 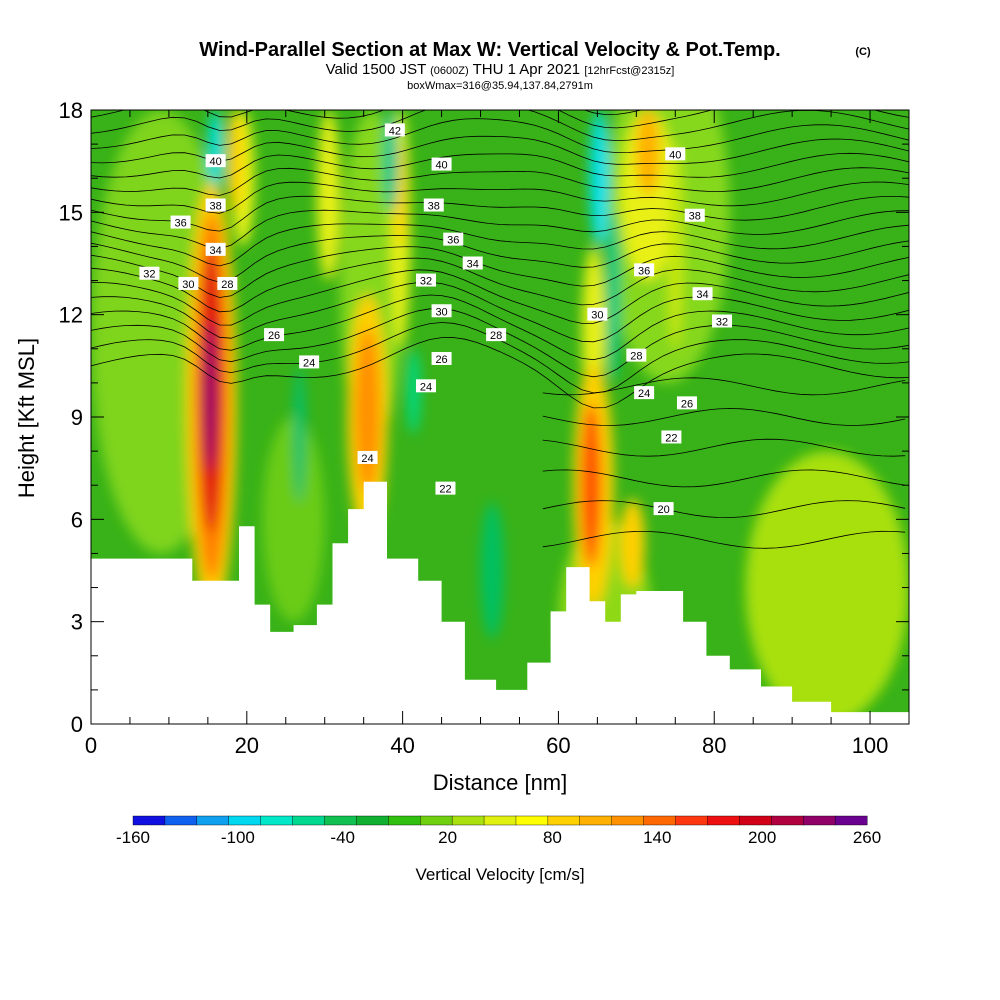 I want to click on x-tick-label: 100, so click(x=870, y=745).